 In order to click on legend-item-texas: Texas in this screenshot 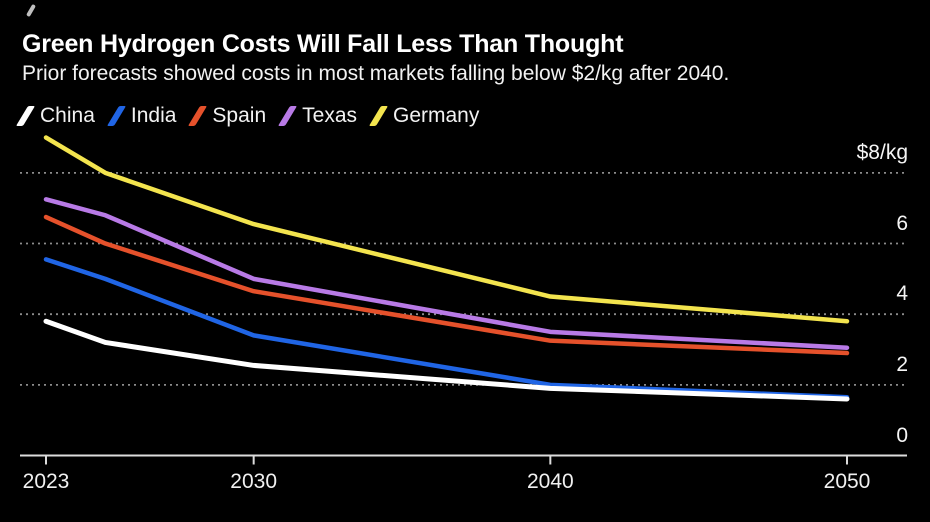, I will do `click(317, 116)`.